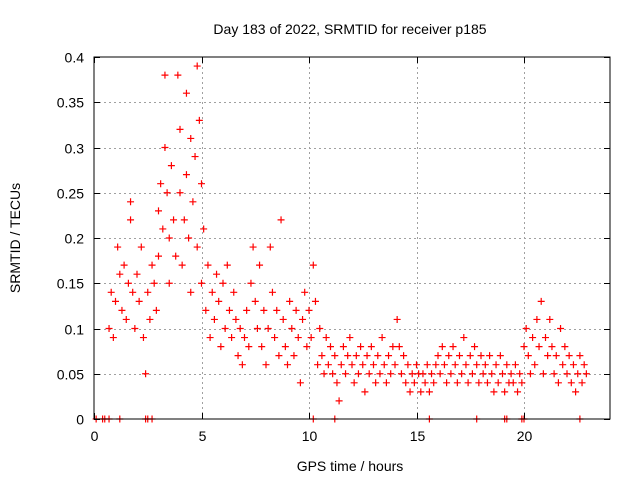  Describe the element at coordinates (75, 239) in the screenshot. I see `y-tick-label: 0.2` at that location.